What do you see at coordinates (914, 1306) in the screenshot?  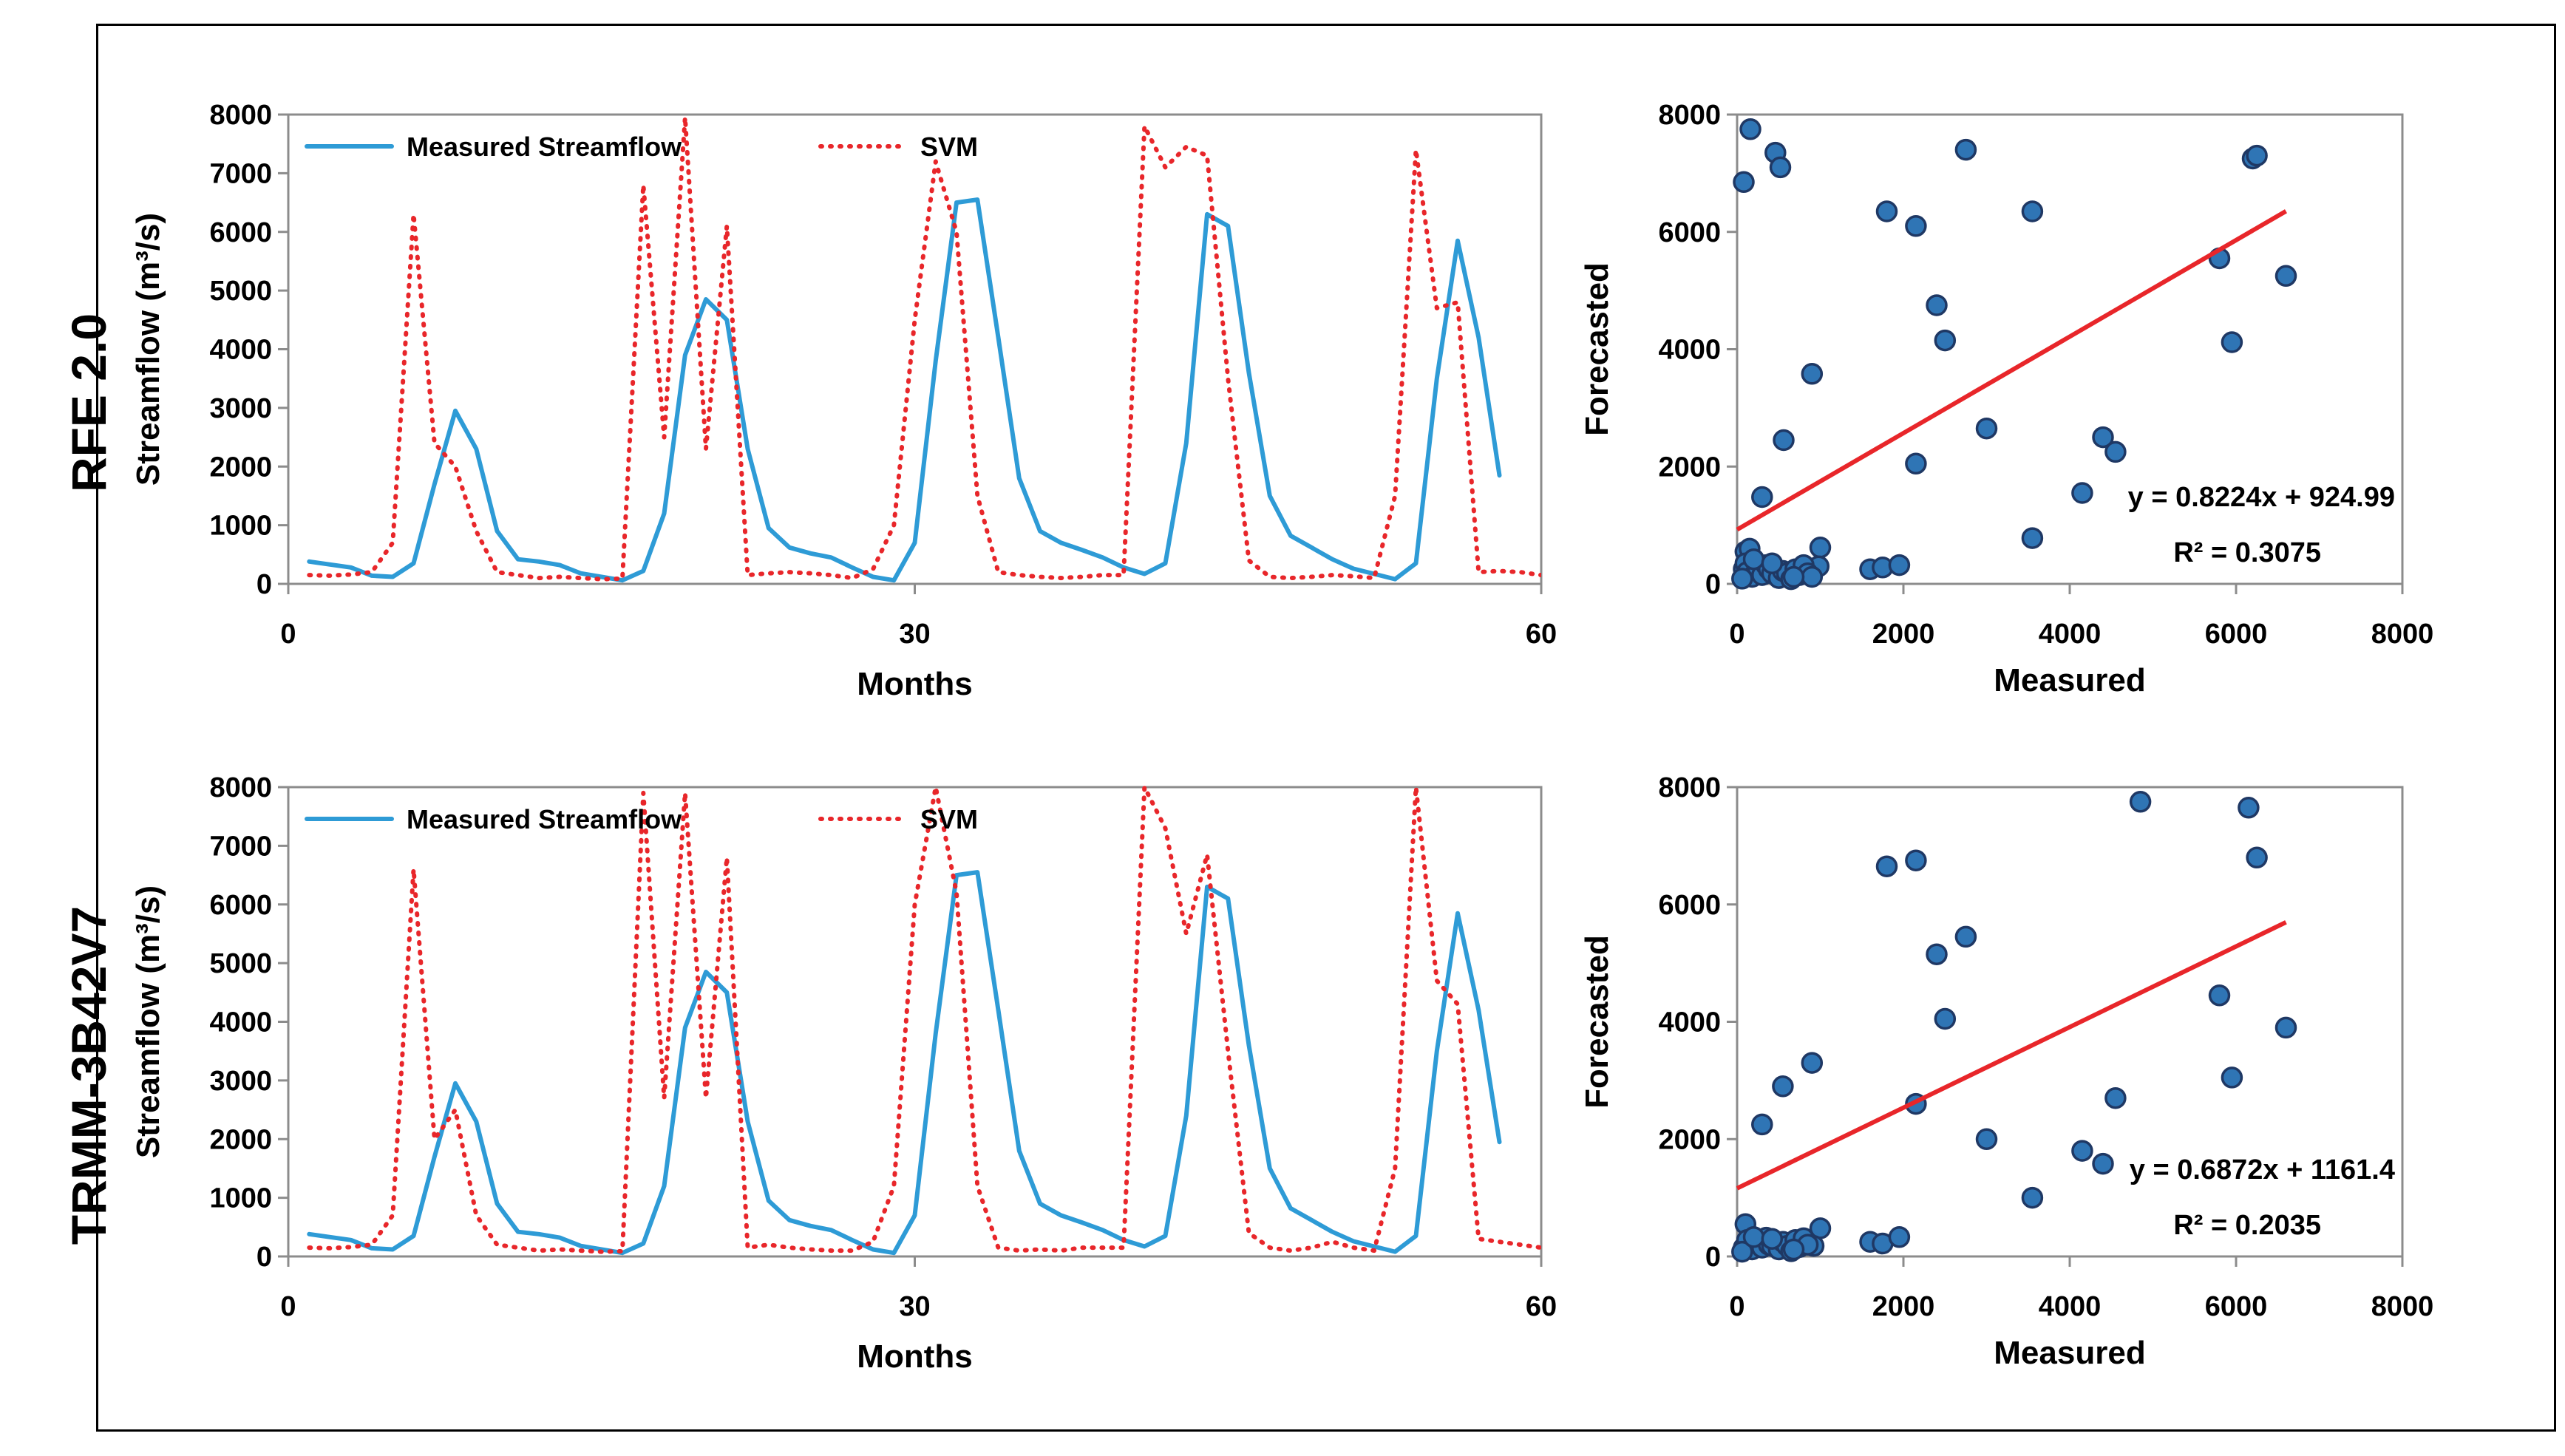 I see `trmm-line-xtick-label: 30` at bounding box center [914, 1306].